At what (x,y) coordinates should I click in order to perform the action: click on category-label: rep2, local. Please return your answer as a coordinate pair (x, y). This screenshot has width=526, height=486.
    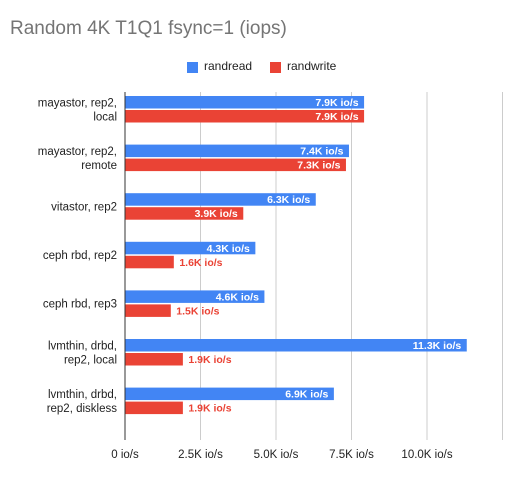
    Looking at the image, I should click on (90, 360).